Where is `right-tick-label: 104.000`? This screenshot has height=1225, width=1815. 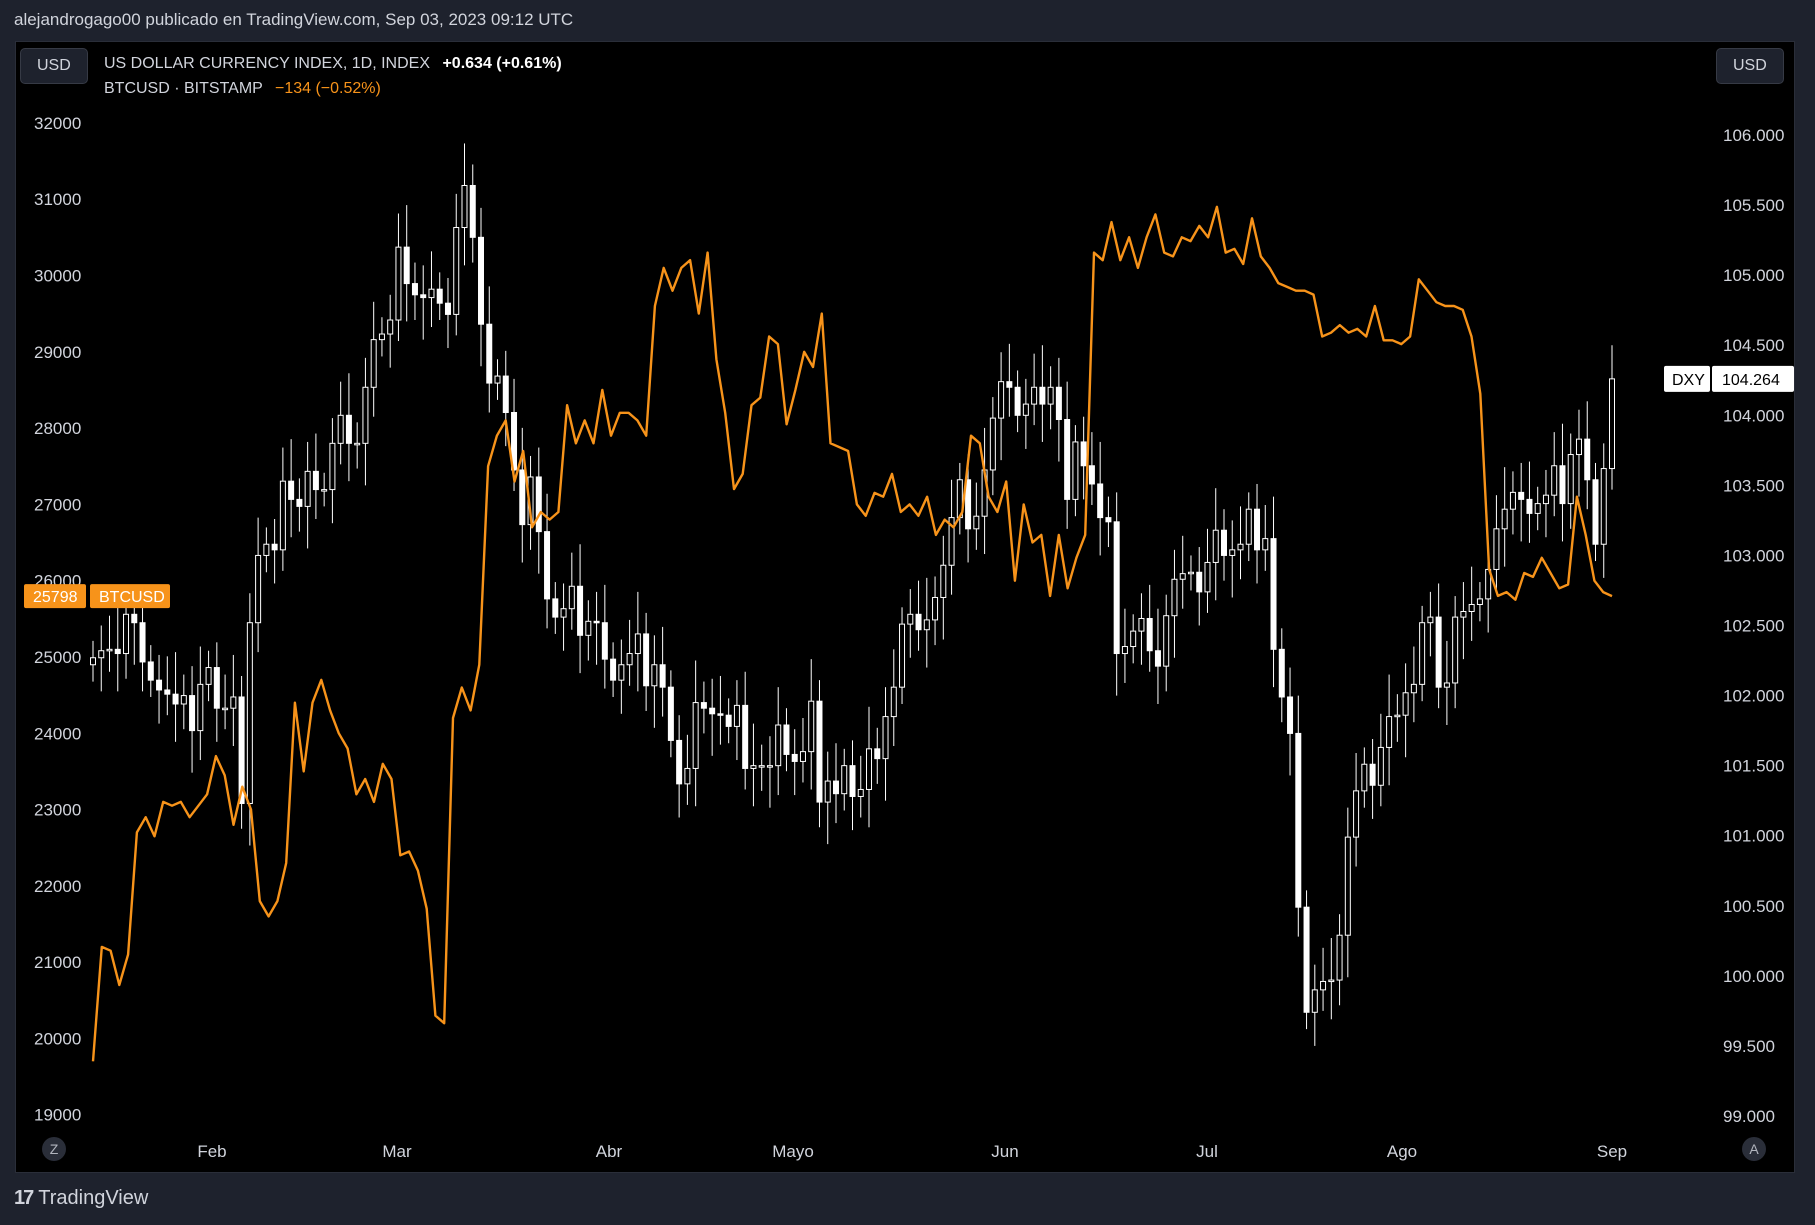
right-tick-label: 104.000 is located at coordinates (1753, 415).